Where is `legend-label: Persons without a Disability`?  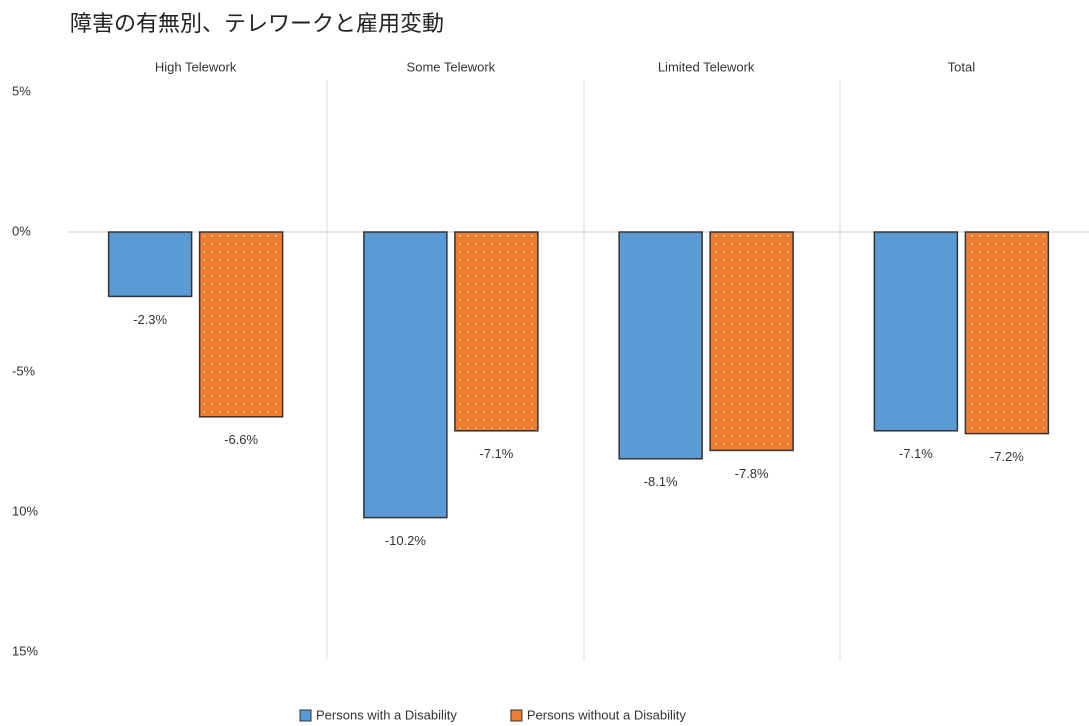
legend-label: Persons without a Disability is located at coordinates (606, 714).